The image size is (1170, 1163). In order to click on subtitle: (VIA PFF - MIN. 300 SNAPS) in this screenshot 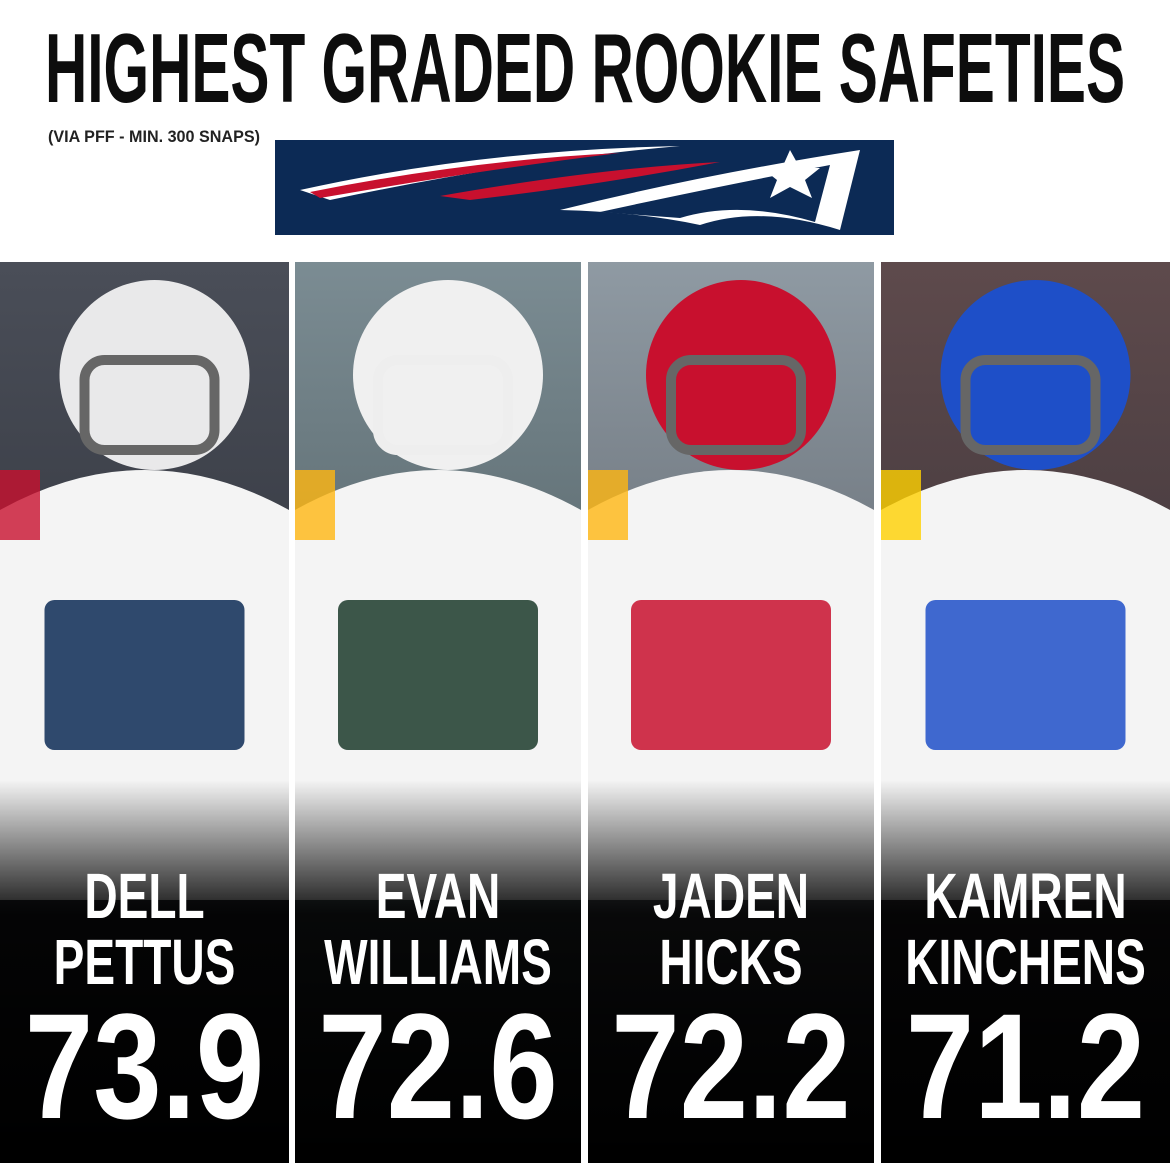, I will do `click(154, 136)`.